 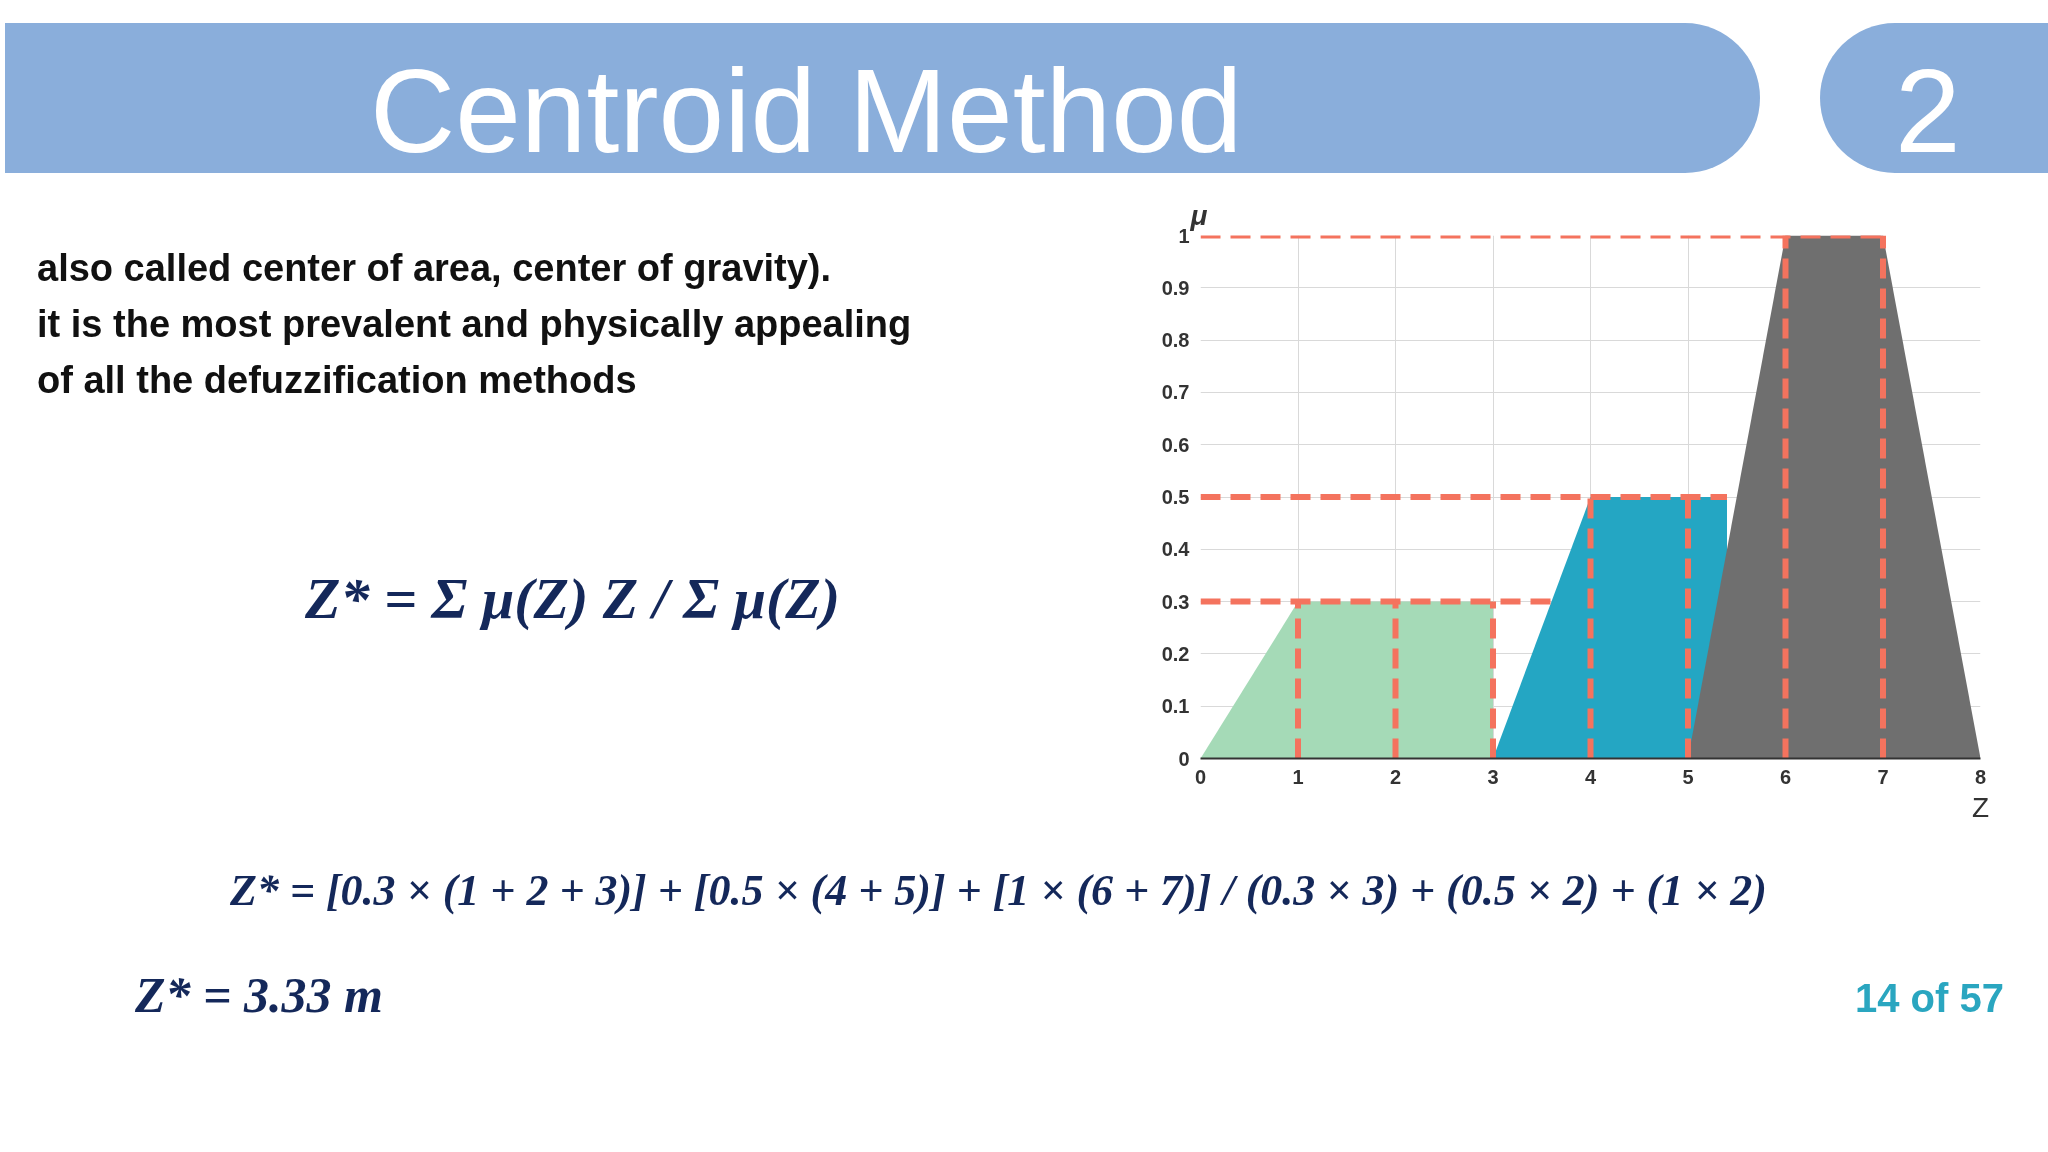 I want to click on text: 2, so click(x=1928, y=111).